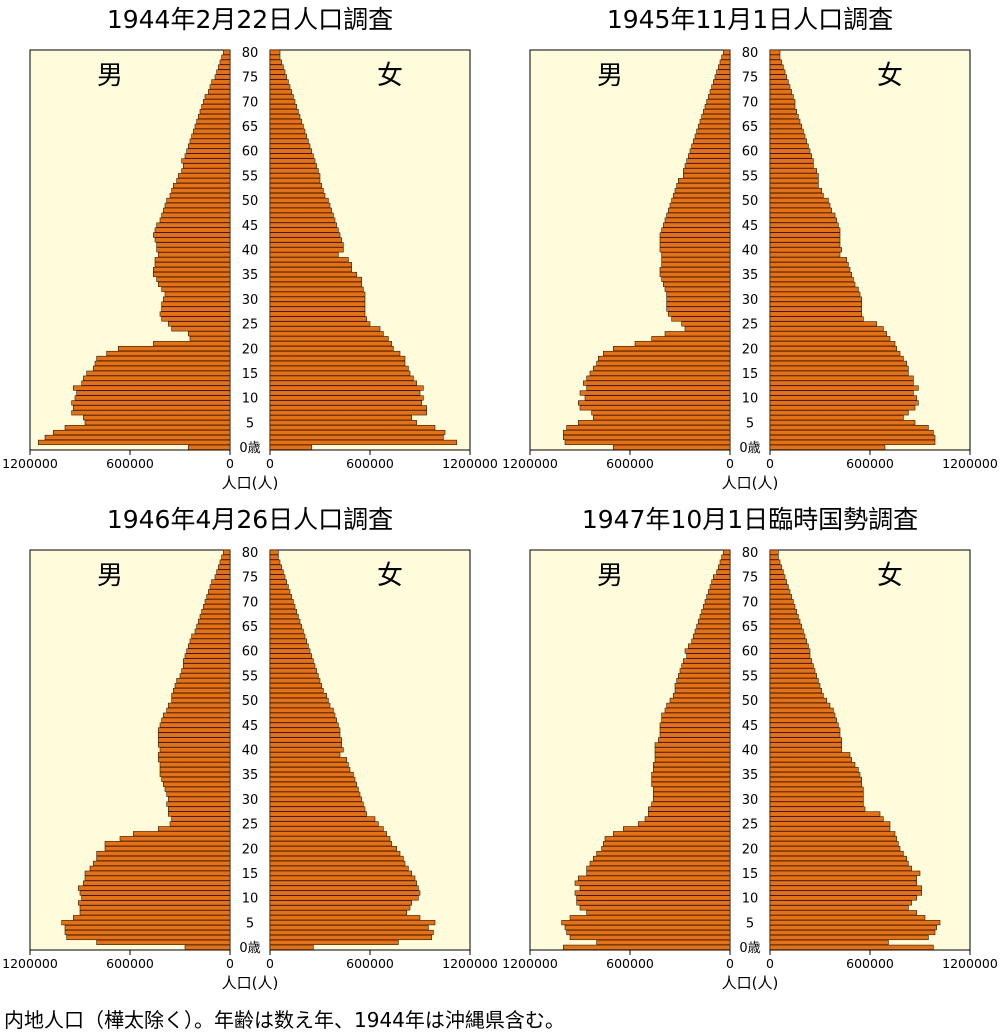  What do you see at coordinates (750, 78) in the screenshot?
I see `age-tick-label: 75` at bounding box center [750, 78].